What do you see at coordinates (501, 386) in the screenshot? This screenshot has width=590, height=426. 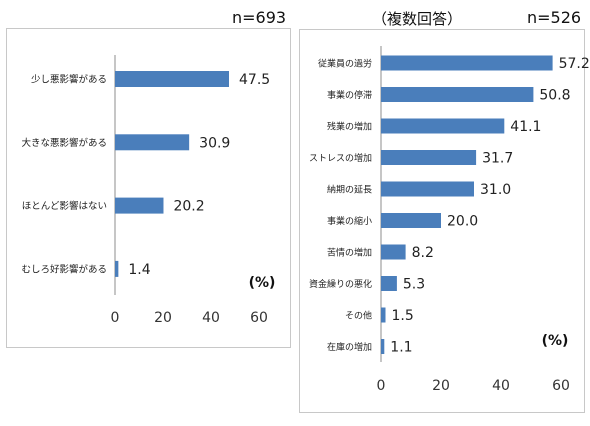 I see `right-x-tick-label: 40` at bounding box center [501, 386].